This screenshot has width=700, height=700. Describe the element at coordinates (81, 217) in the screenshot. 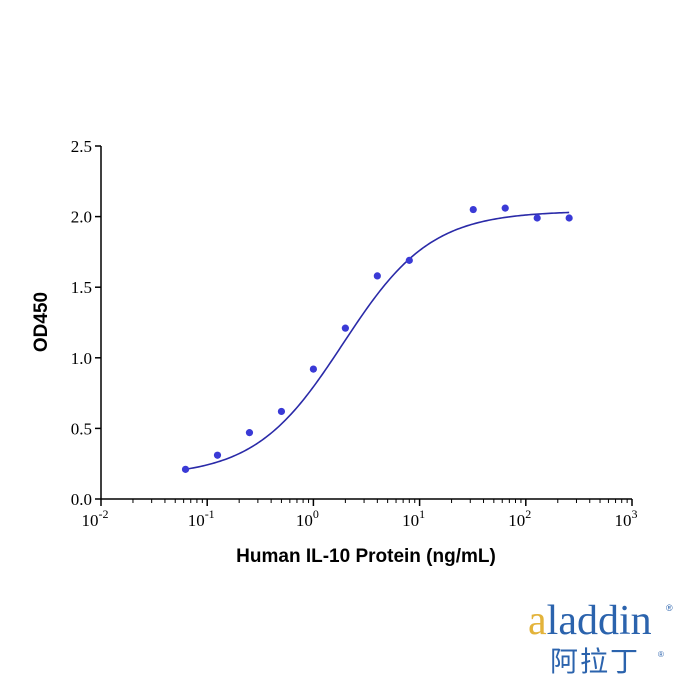

I see `y-tick-label: 2.0` at that location.